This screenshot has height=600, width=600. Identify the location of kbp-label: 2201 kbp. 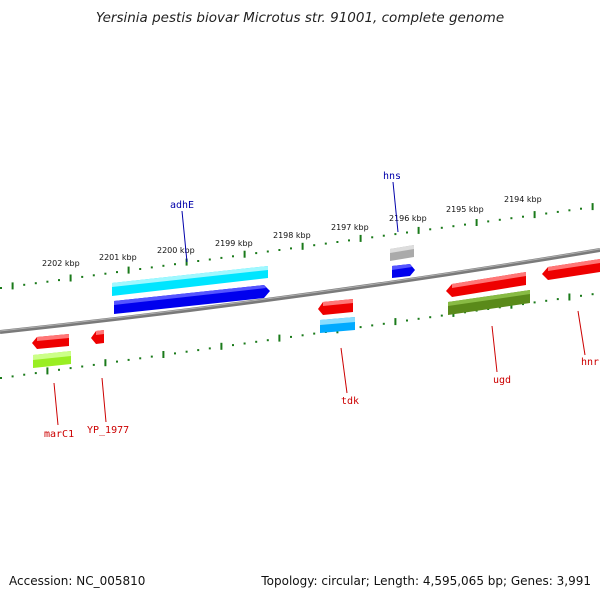
(118, 257).